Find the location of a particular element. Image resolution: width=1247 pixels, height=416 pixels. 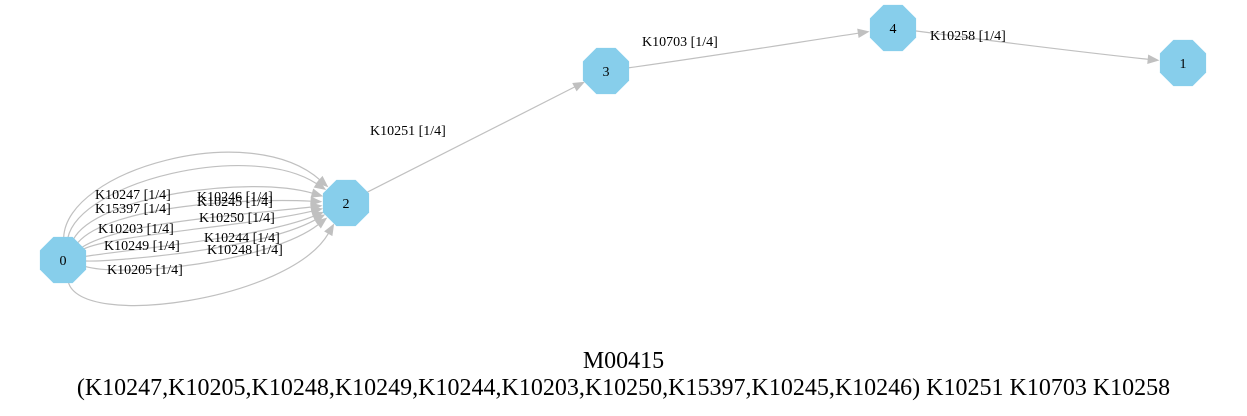

edge-label-0-2: K10205 [1/4] is located at coordinates (145, 270).